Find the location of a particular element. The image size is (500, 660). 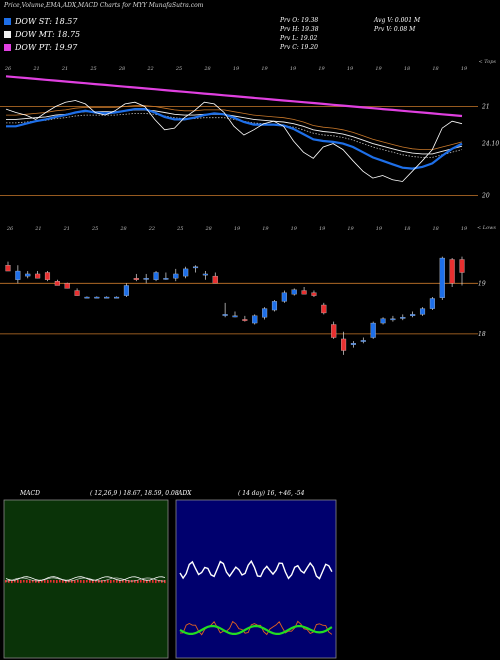

ema-slow-line is located at coordinates (234, 96).